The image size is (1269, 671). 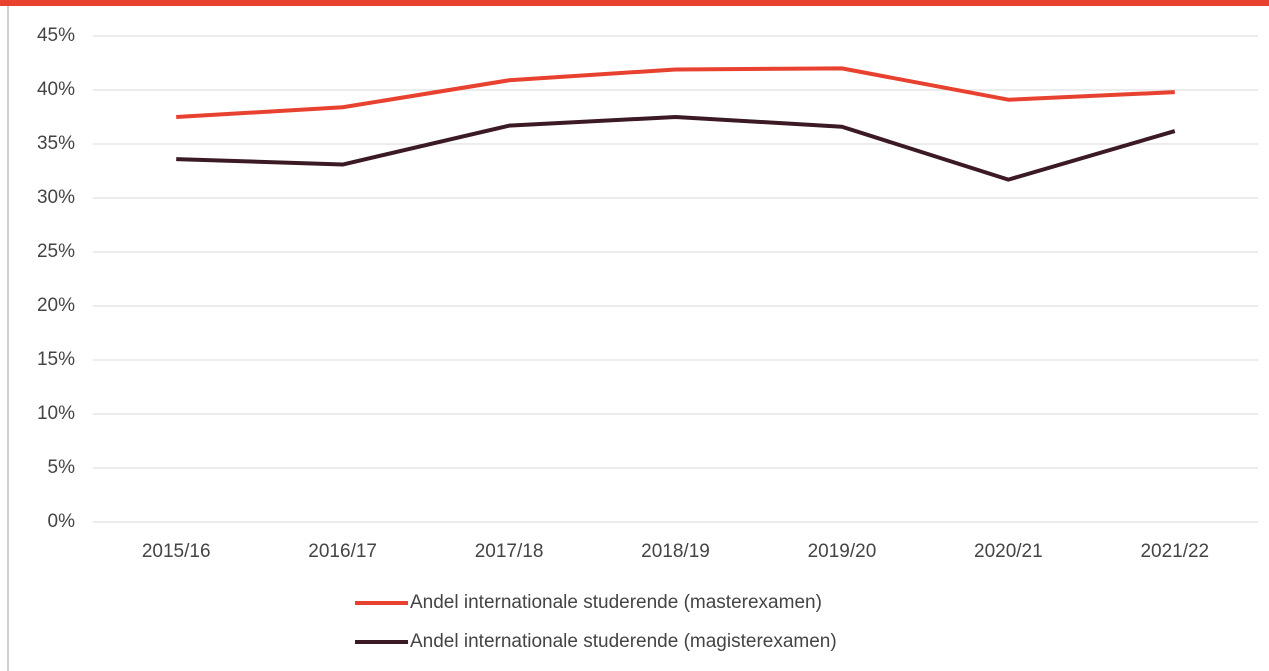 What do you see at coordinates (56, 251) in the screenshot?
I see `y-tick-label: 25%` at bounding box center [56, 251].